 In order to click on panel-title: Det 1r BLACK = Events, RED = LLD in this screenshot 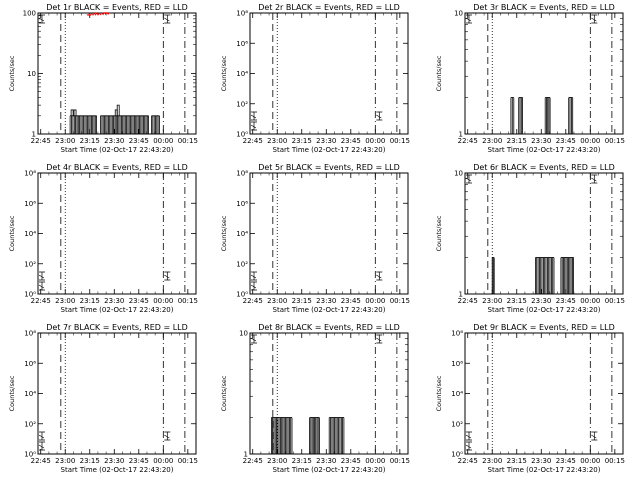, I will do `click(117, 7)`.